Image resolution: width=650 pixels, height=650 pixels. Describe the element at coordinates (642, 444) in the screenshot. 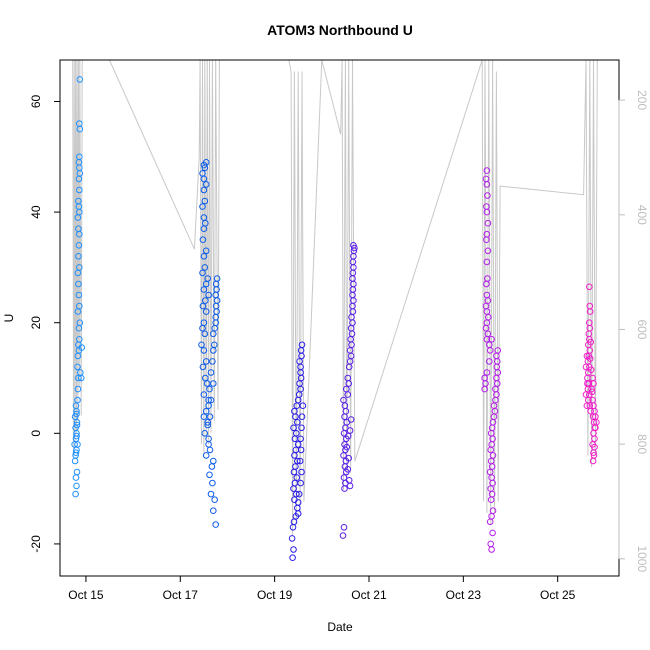

I see `right-tick-label: 800` at that location.